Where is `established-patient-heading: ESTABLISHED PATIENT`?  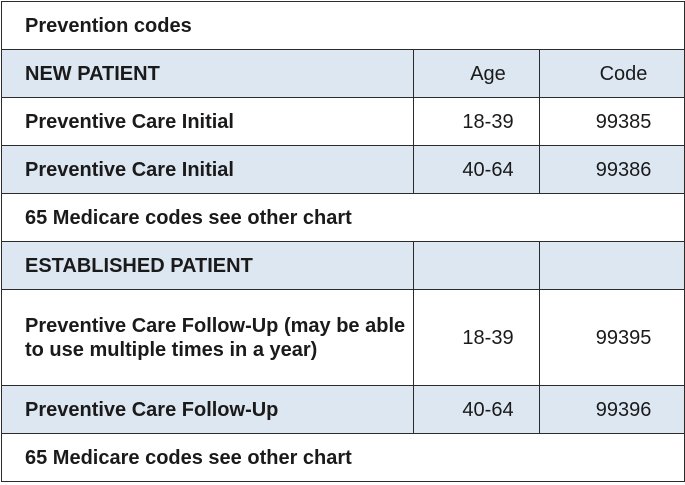 established-patient-heading: ESTABLISHED PATIENT is located at coordinates (207, 265).